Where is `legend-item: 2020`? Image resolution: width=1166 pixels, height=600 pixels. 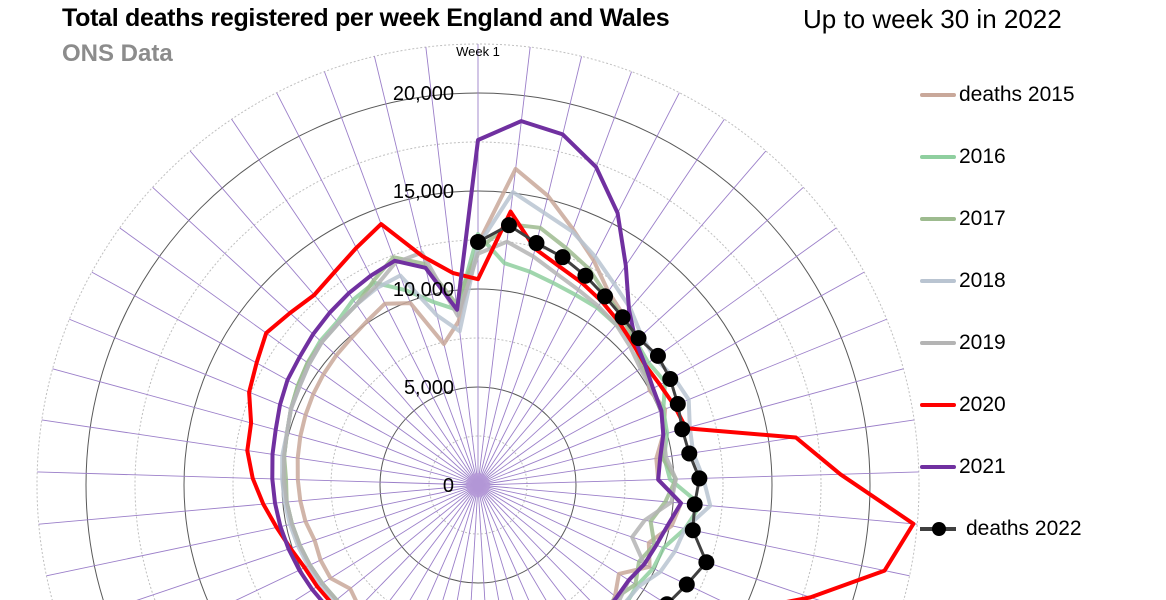 legend-item: 2020 is located at coordinates (963, 405).